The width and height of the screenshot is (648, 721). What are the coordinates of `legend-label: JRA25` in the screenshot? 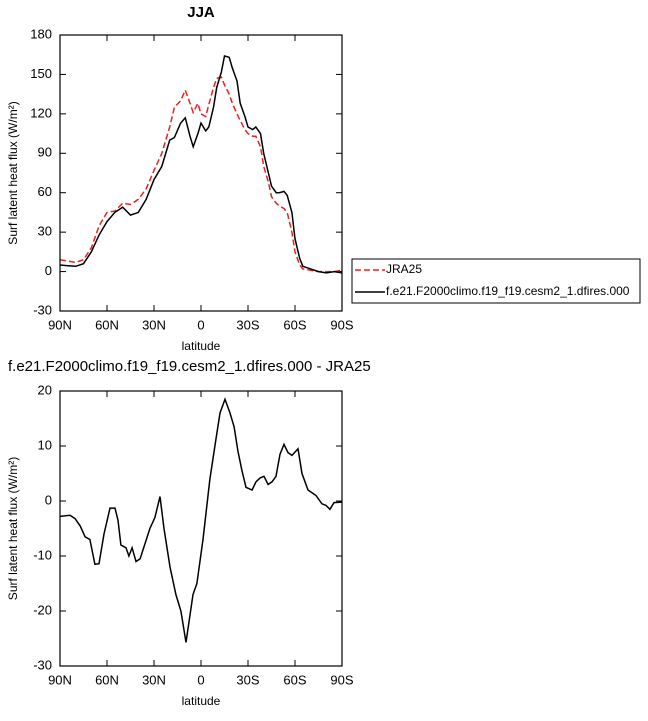 It's located at (404, 269).